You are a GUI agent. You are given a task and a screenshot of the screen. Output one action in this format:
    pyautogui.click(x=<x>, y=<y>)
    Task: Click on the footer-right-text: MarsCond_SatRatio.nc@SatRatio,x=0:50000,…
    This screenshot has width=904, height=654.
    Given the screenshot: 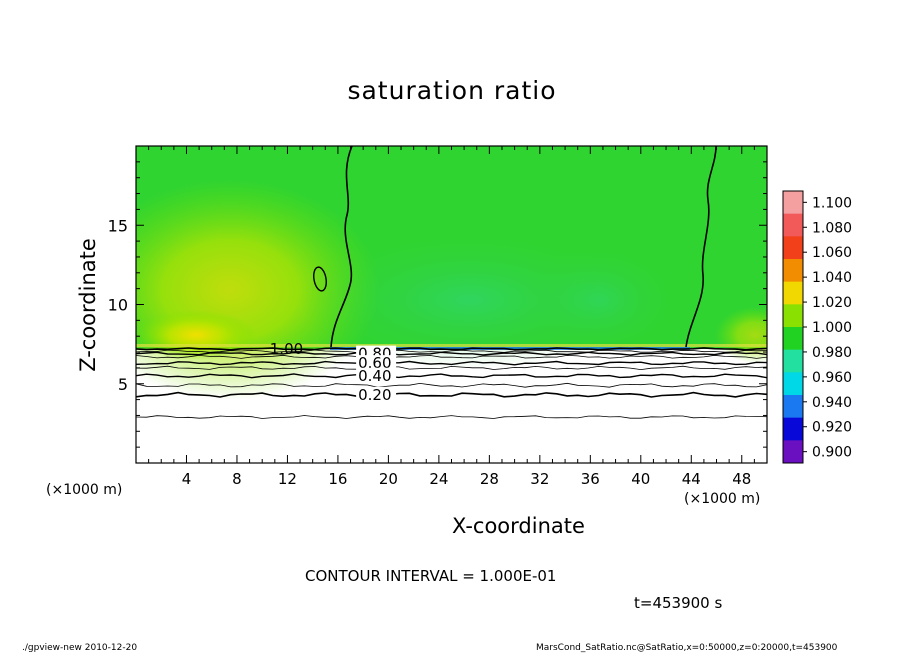 What is the action you would take?
    pyautogui.click(x=687, y=648)
    